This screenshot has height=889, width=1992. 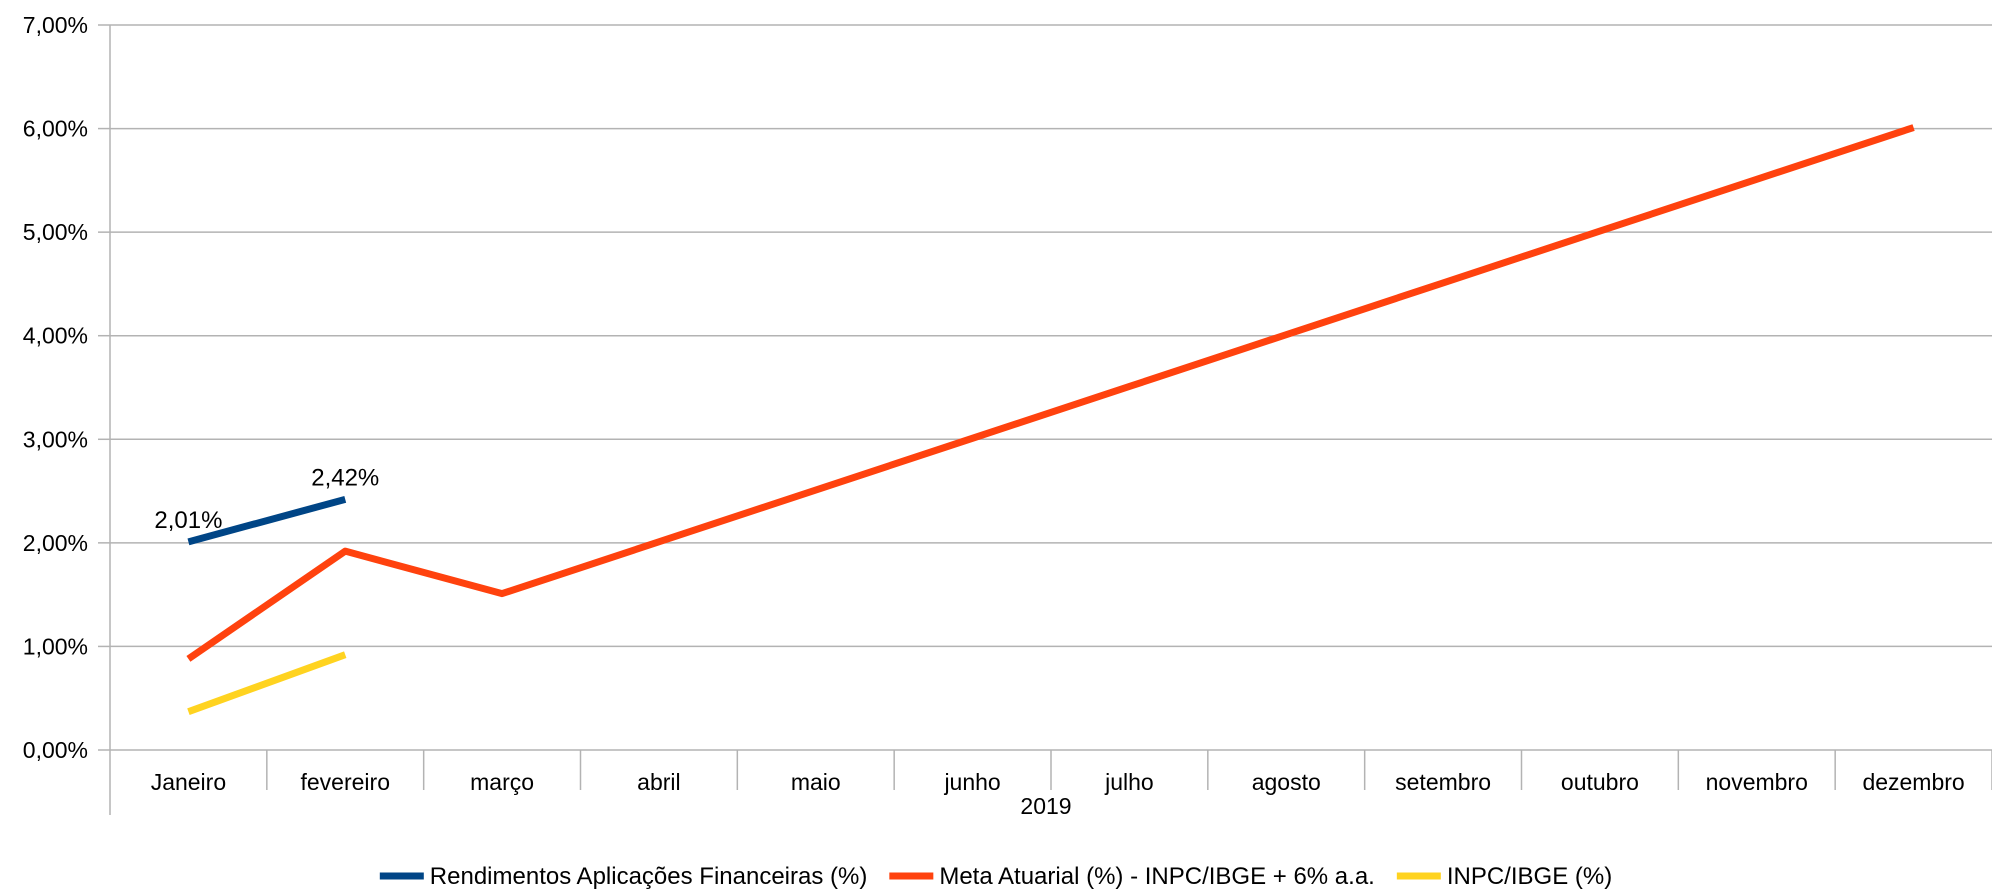 I want to click on data-label: 2,01%, so click(x=188, y=520).